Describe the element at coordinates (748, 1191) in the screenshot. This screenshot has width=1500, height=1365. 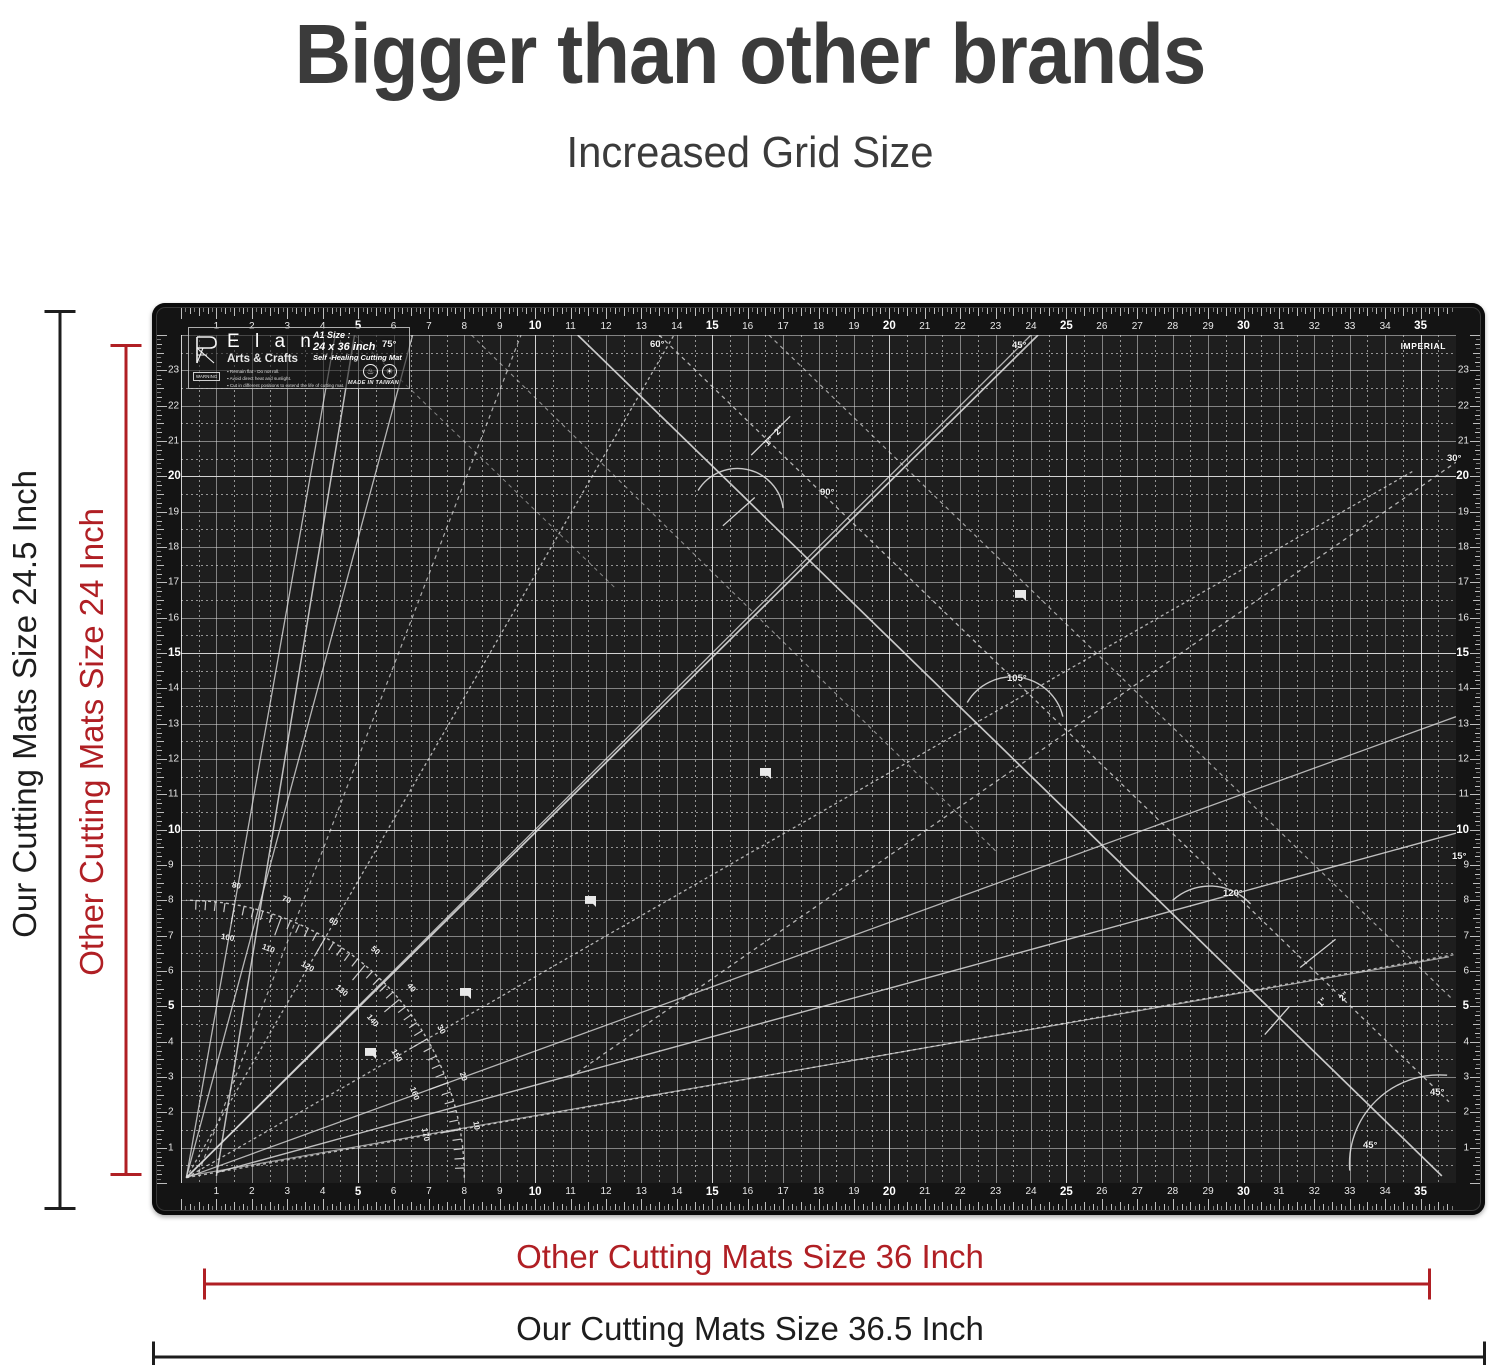
I see `ruler-label-h-16: 16` at that location.